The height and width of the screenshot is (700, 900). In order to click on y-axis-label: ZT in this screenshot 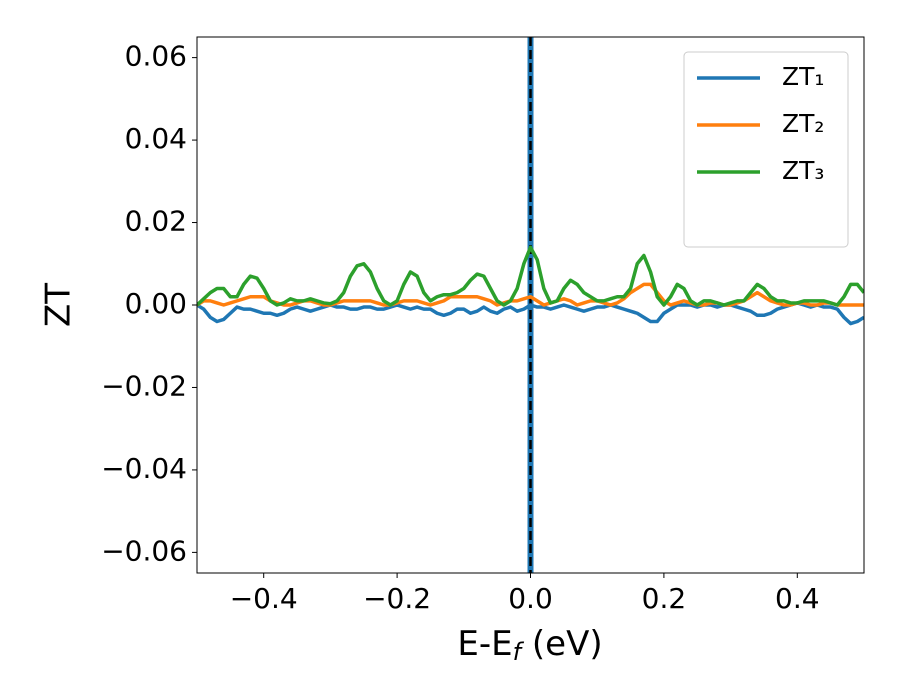, I will do `click(59, 305)`.